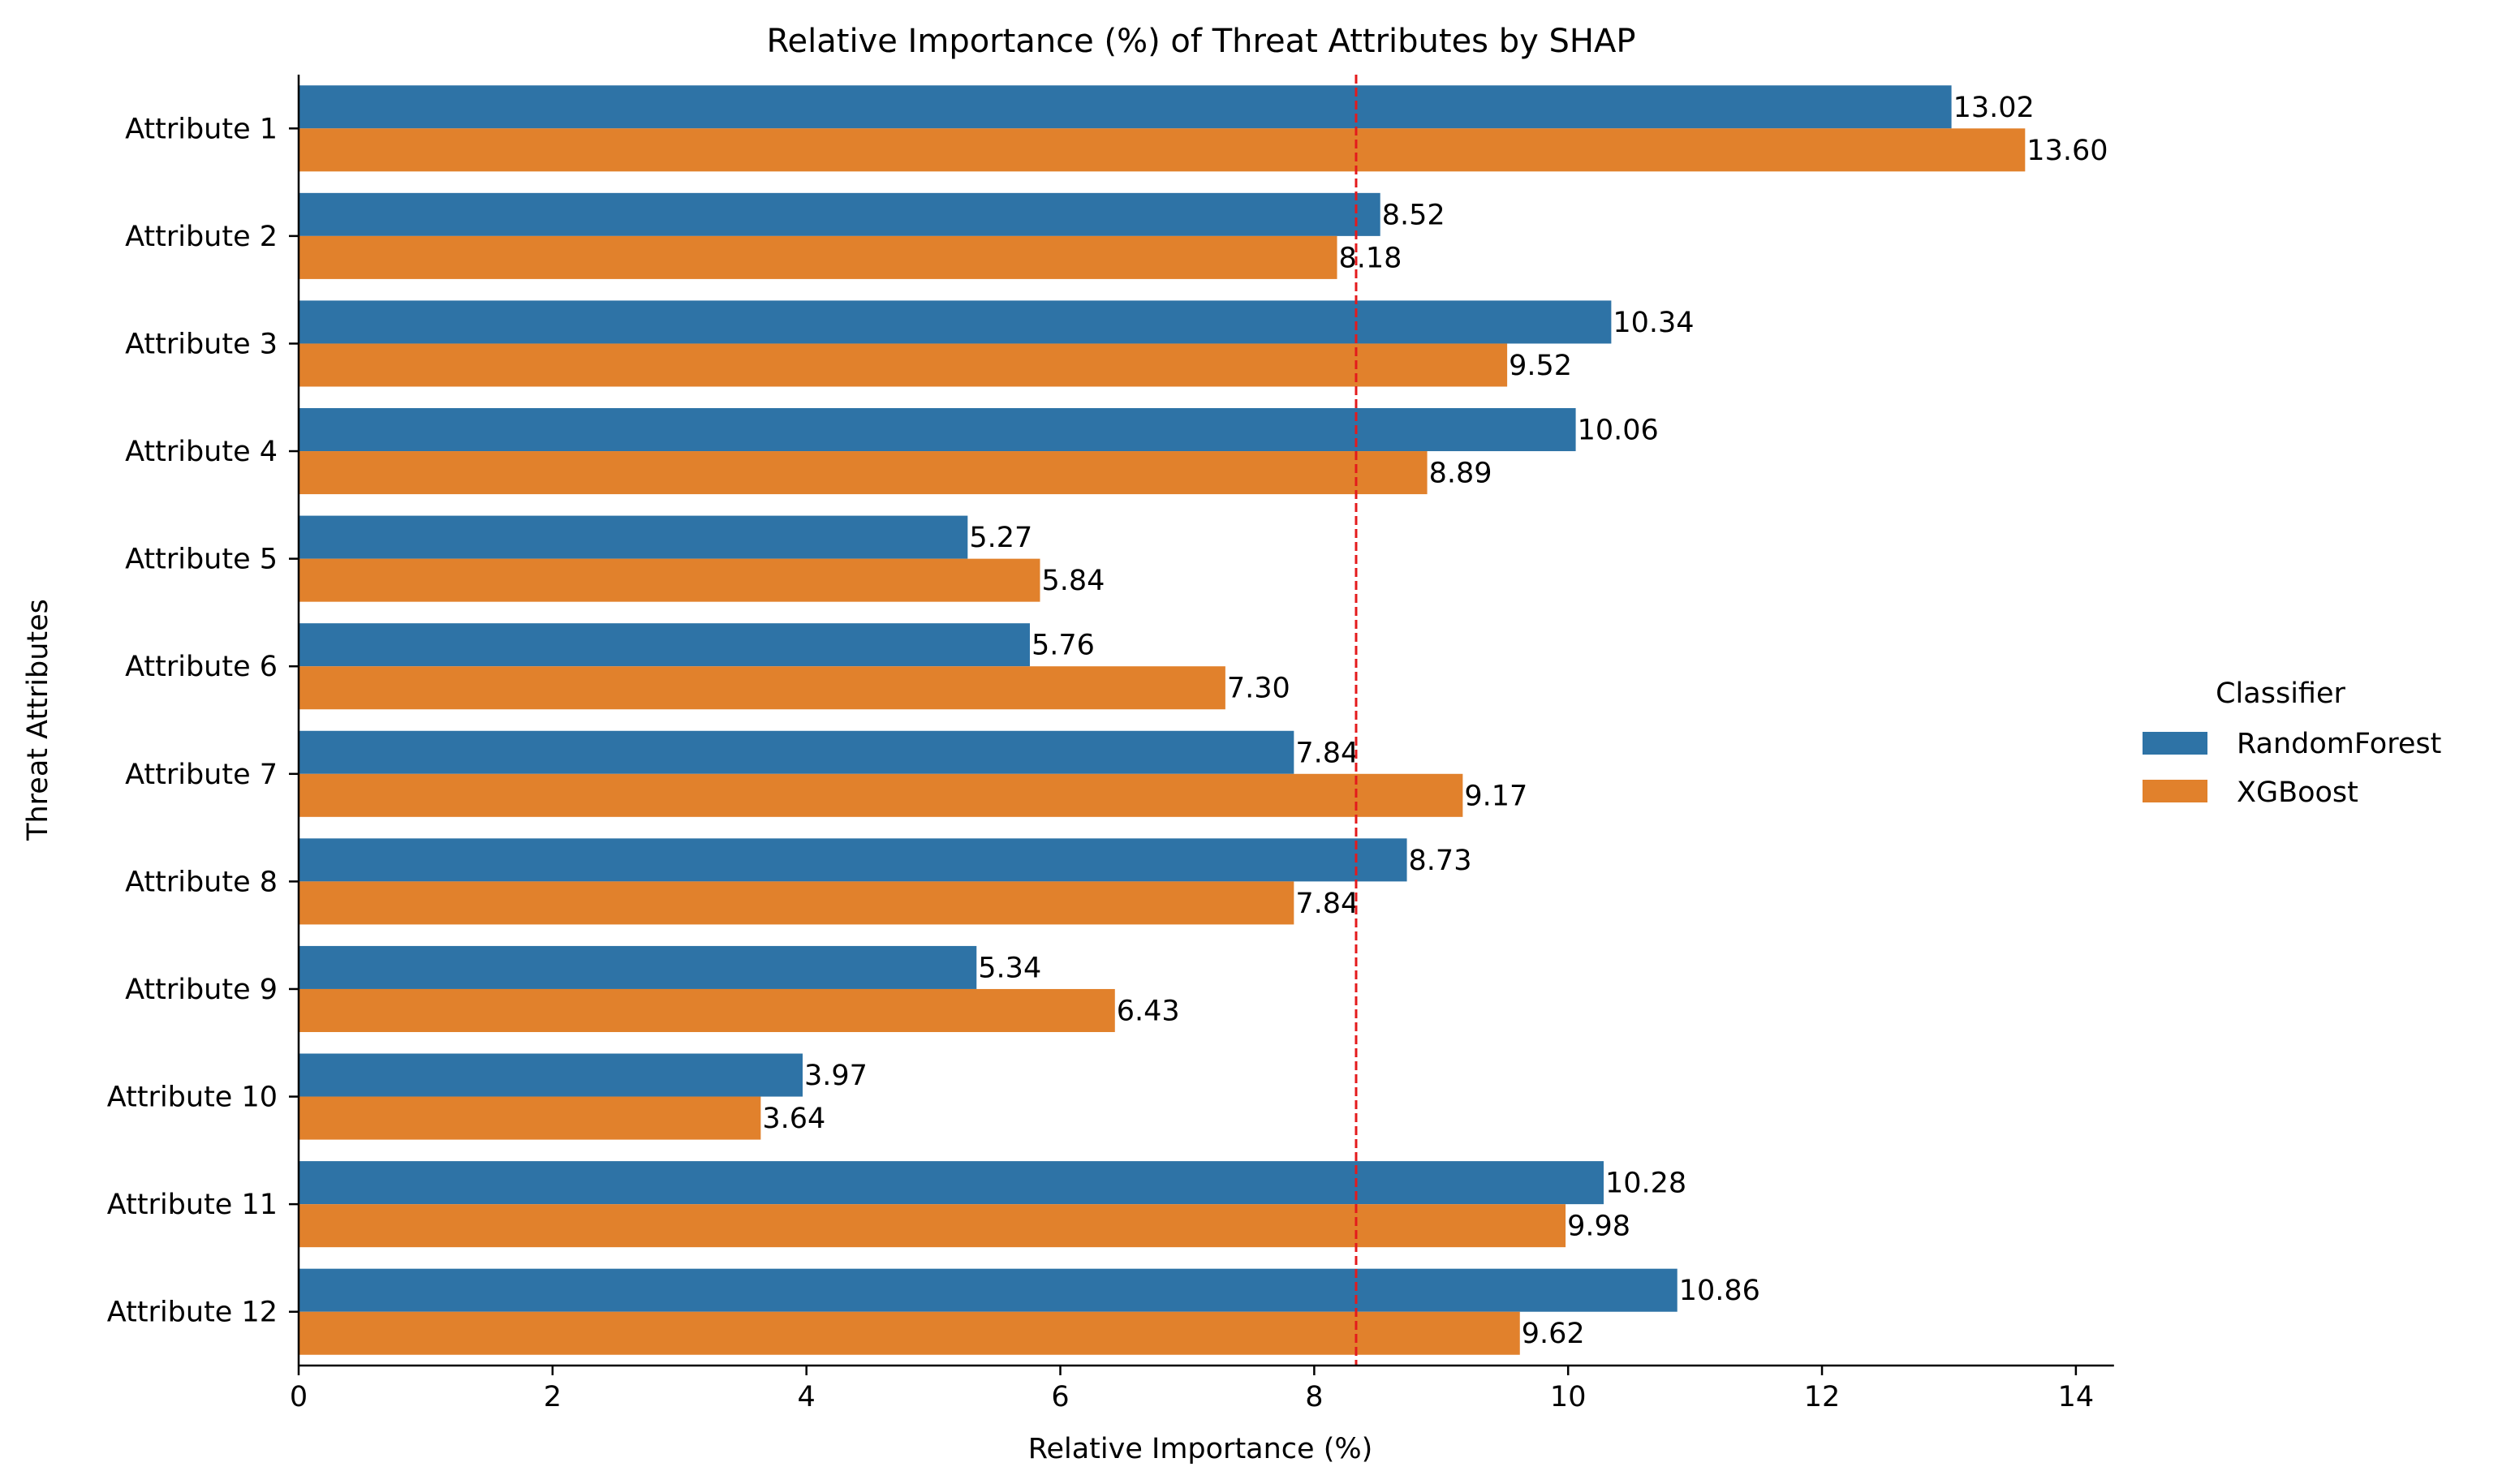 The height and width of the screenshot is (1484, 2498). Describe the element at coordinates (1554, 1334) in the screenshot. I see `data-label-xgboost-attribute-12: 9.62` at that location.